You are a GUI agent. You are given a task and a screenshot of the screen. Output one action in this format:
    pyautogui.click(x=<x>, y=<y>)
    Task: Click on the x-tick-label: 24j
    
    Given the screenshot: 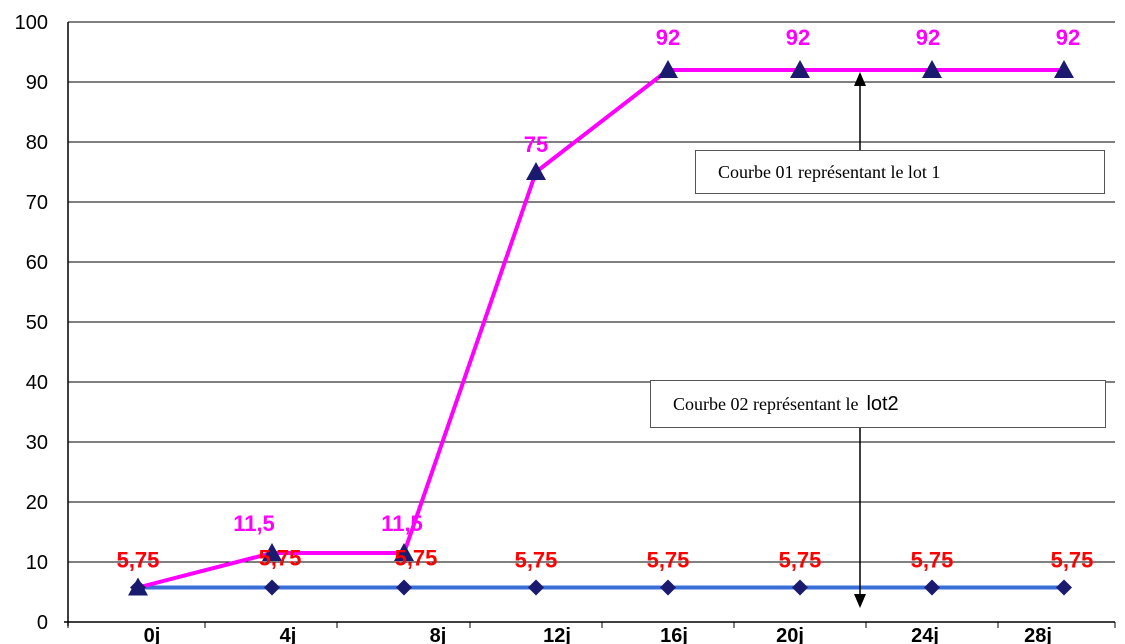 What is the action you would take?
    pyautogui.click(x=925, y=634)
    